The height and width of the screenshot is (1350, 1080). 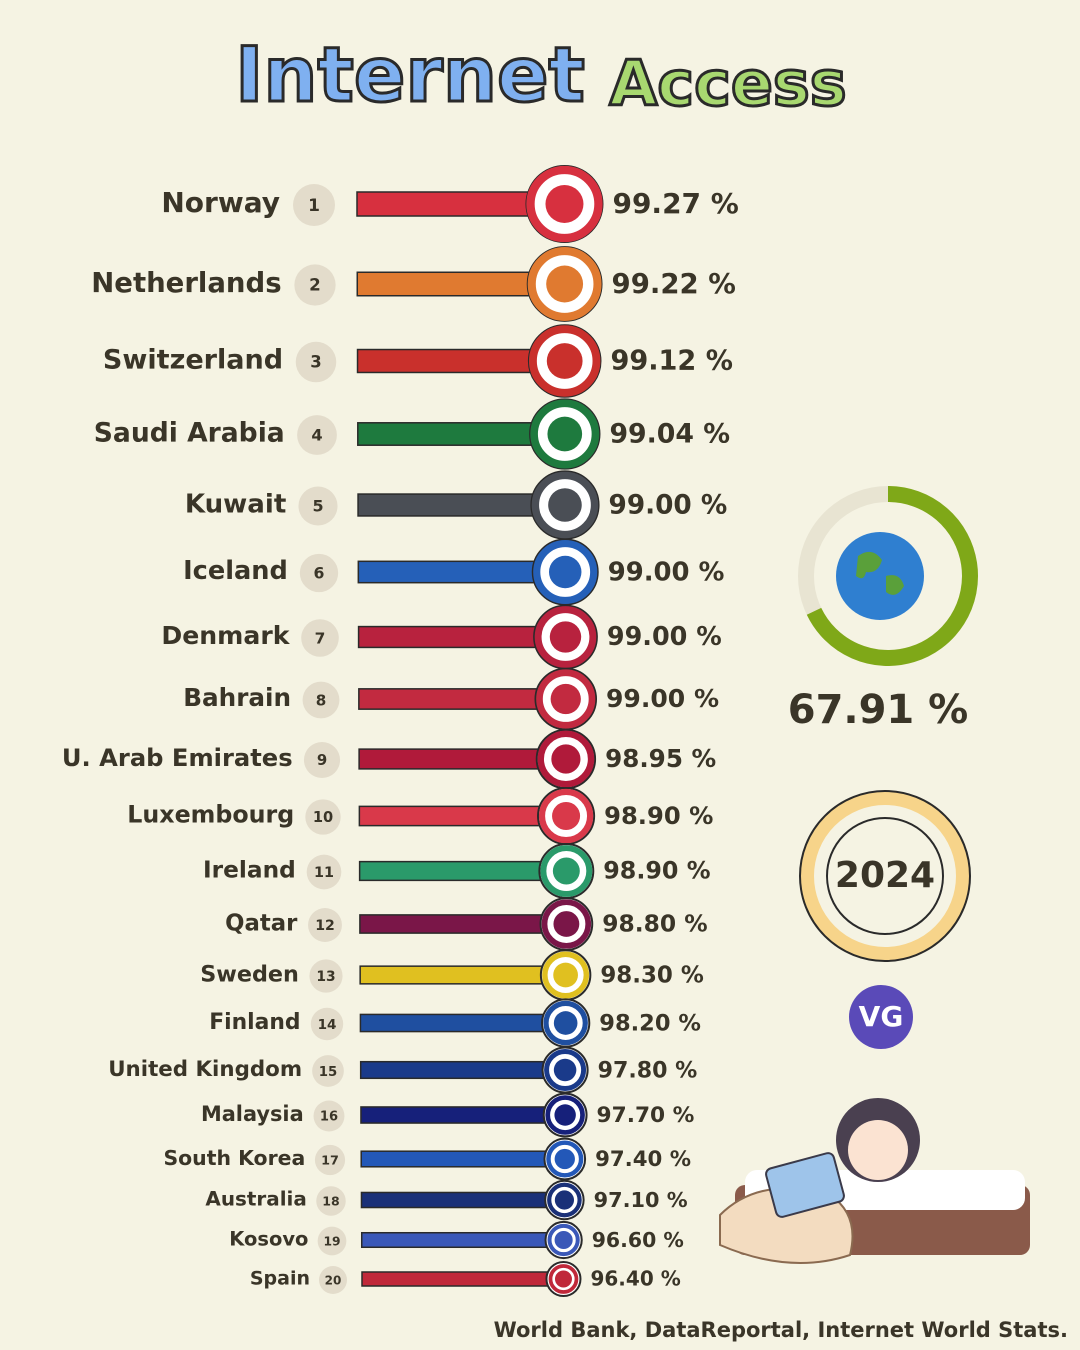 I want to click on country-label: Bahrain, so click(x=237, y=697).